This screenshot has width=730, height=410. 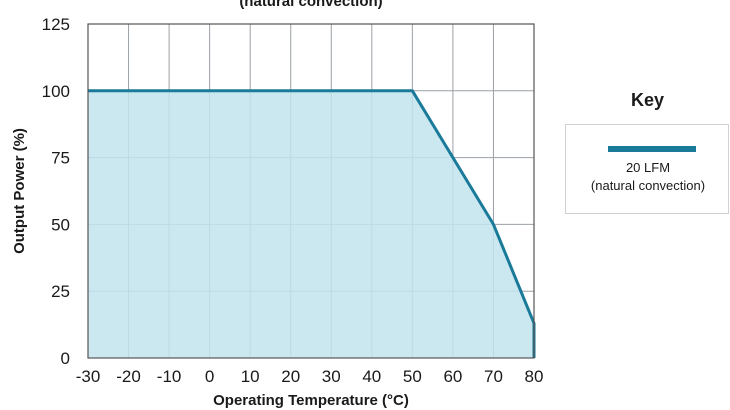 I want to click on x-tick-label: 30, so click(x=331, y=376).